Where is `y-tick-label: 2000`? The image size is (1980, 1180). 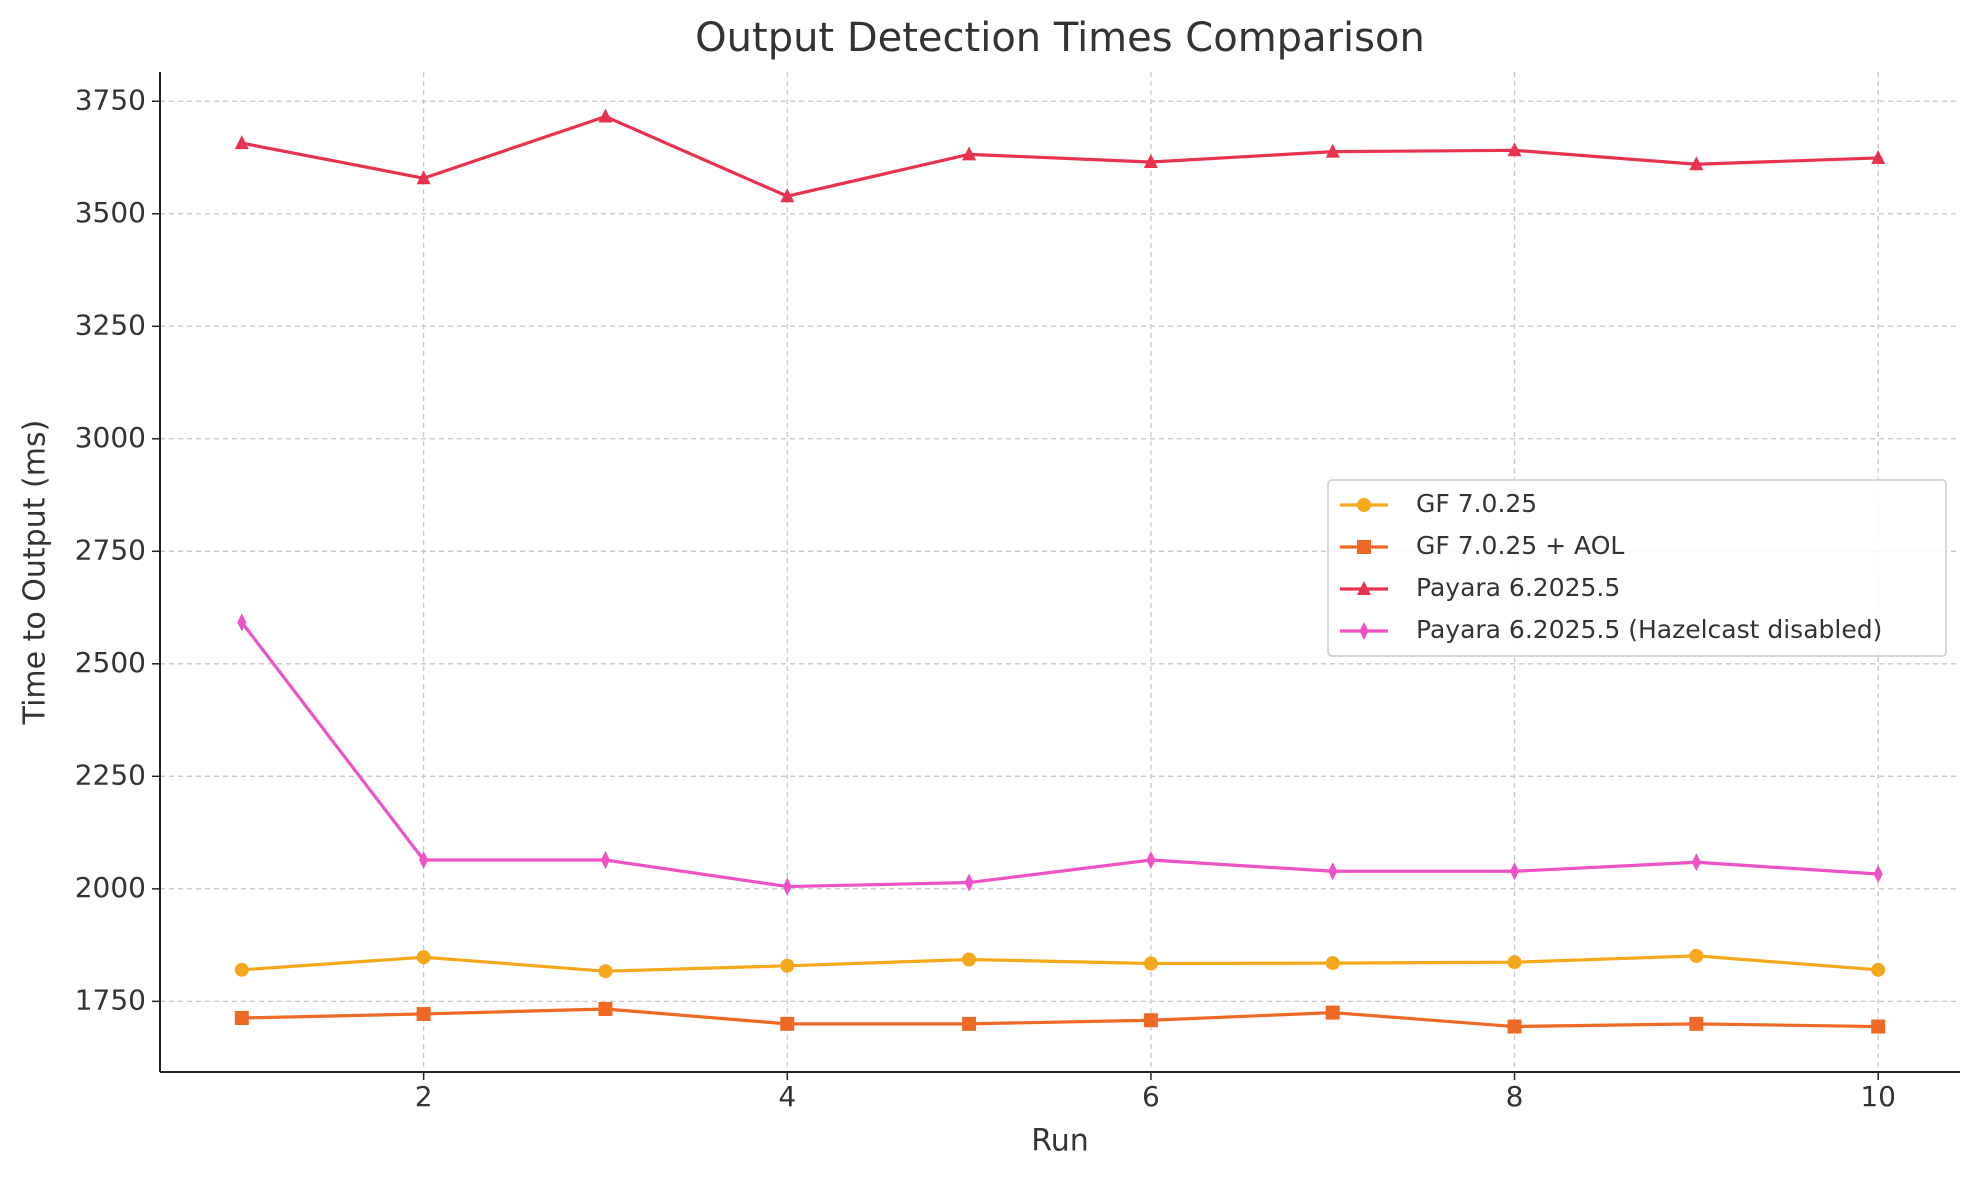
y-tick-label: 2000 is located at coordinates (110, 887).